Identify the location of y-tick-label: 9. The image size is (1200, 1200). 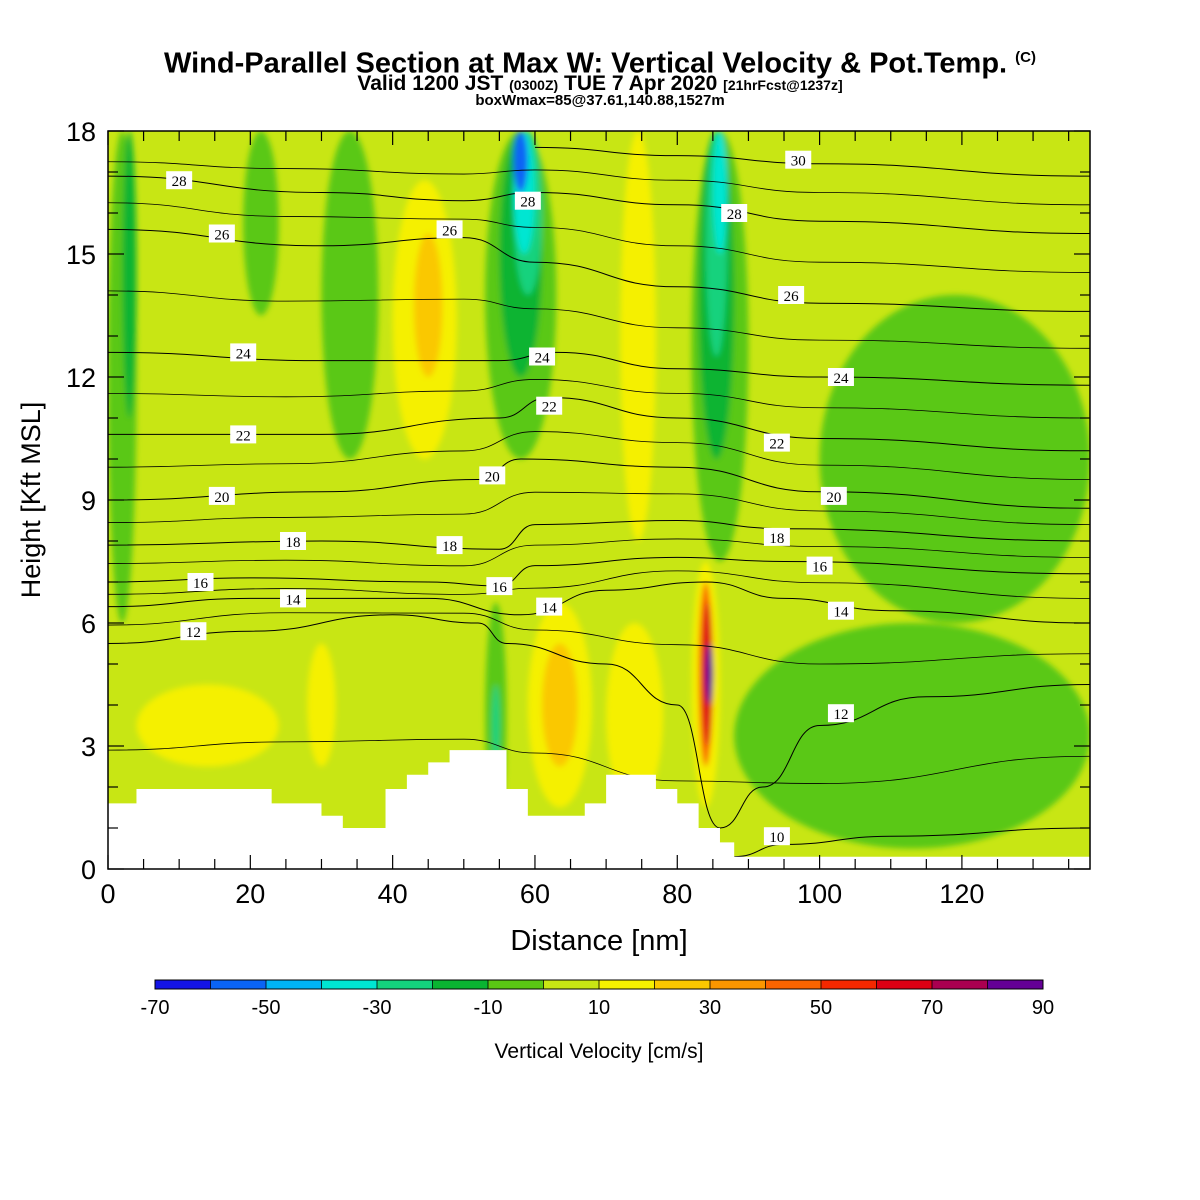
(88, 501).